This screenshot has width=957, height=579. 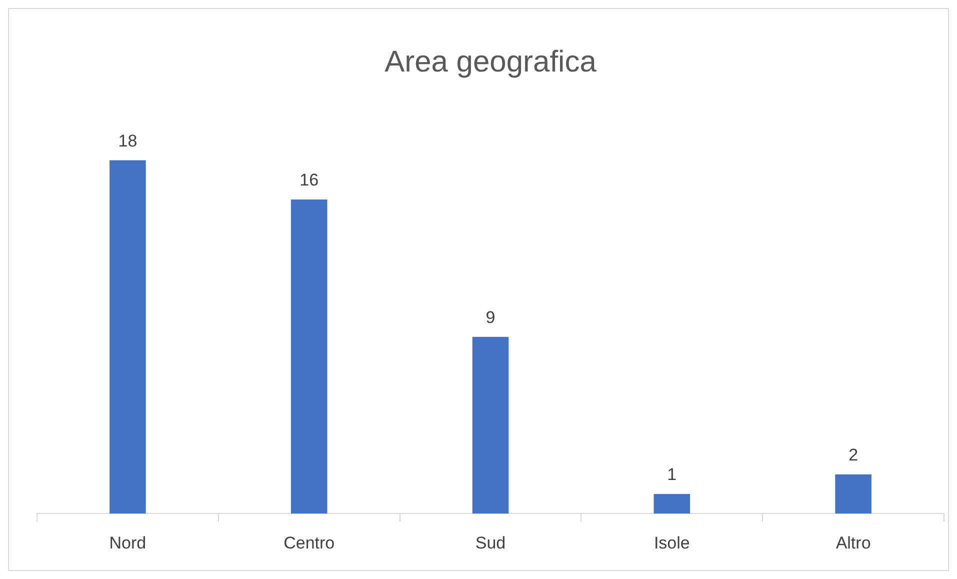 I want to click on x-tick-label: Centro, so click(x=309, y=542).